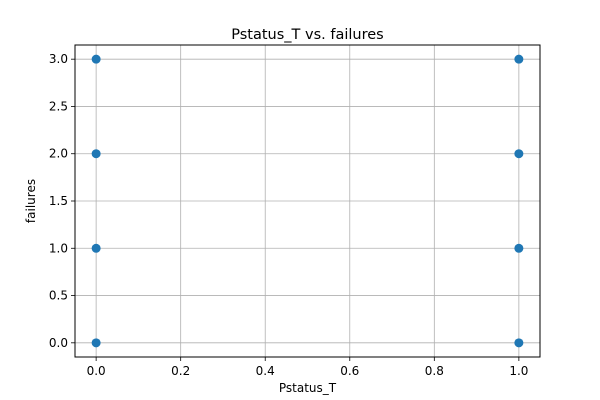  I want to click on y-tick-label: 3.0, so click(58, 59).